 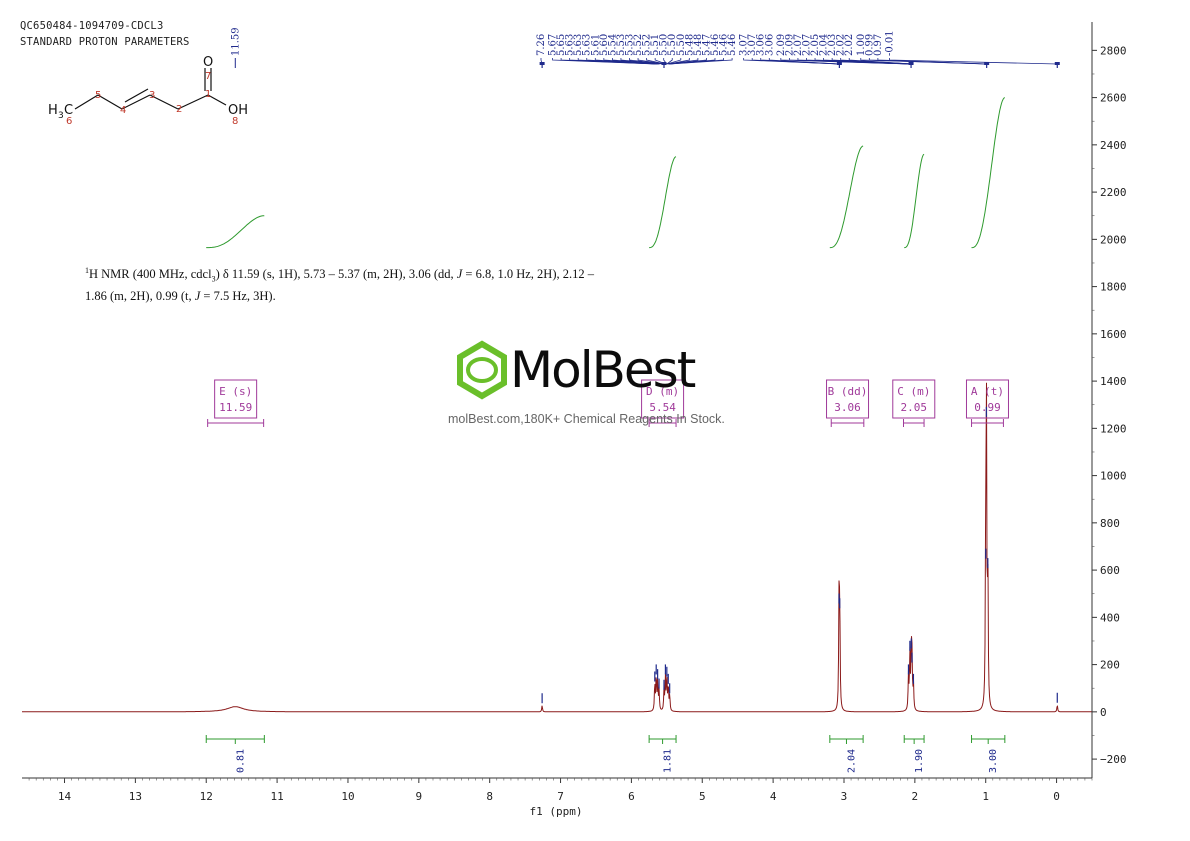 I want to click on y-tick-label: 200, so click(x=1110, y=665).